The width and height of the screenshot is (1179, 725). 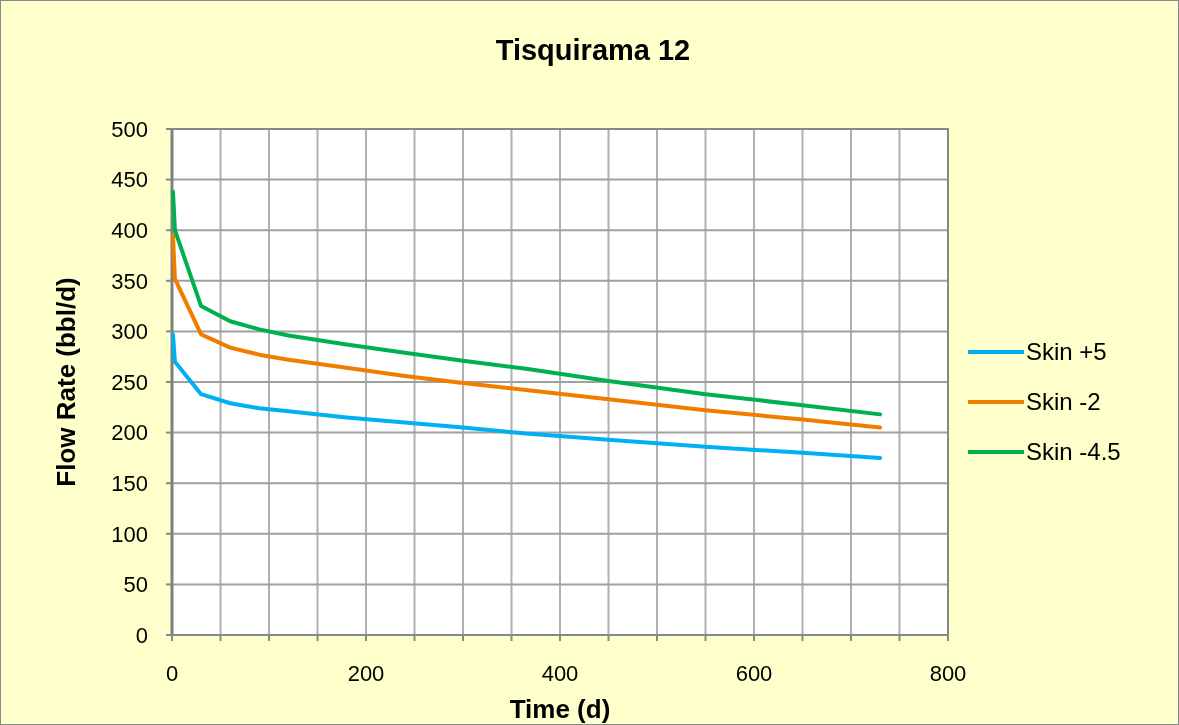 I want to click on x-tick-label: 400, so click(x=560, y=673).